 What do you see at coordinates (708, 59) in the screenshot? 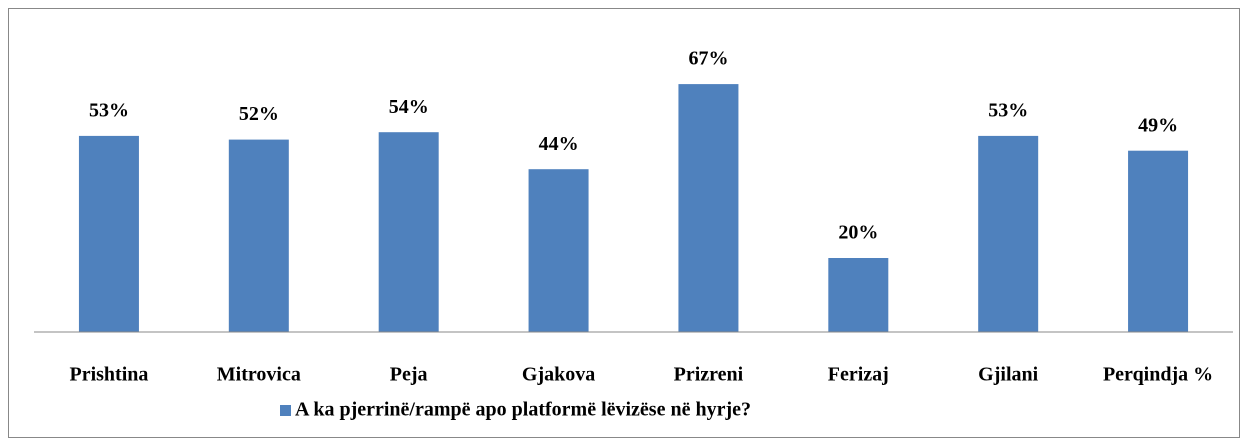
I see `data-label: 67%` at bounding box center [708, 59].